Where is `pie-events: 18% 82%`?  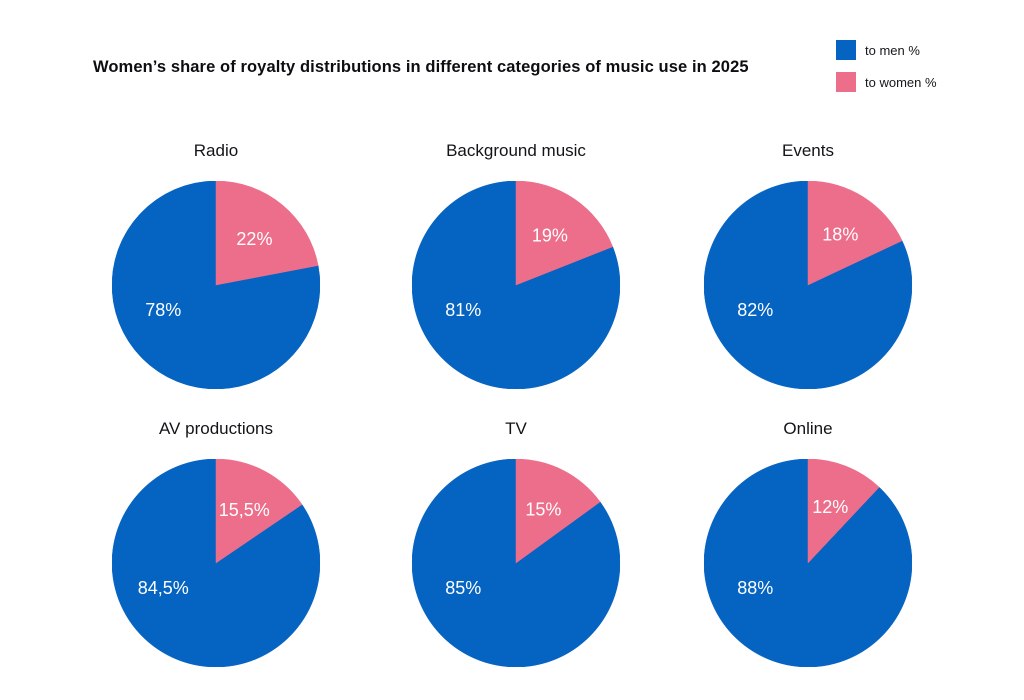 pie-events: 18% 82% is located at coordinates (808, 285).